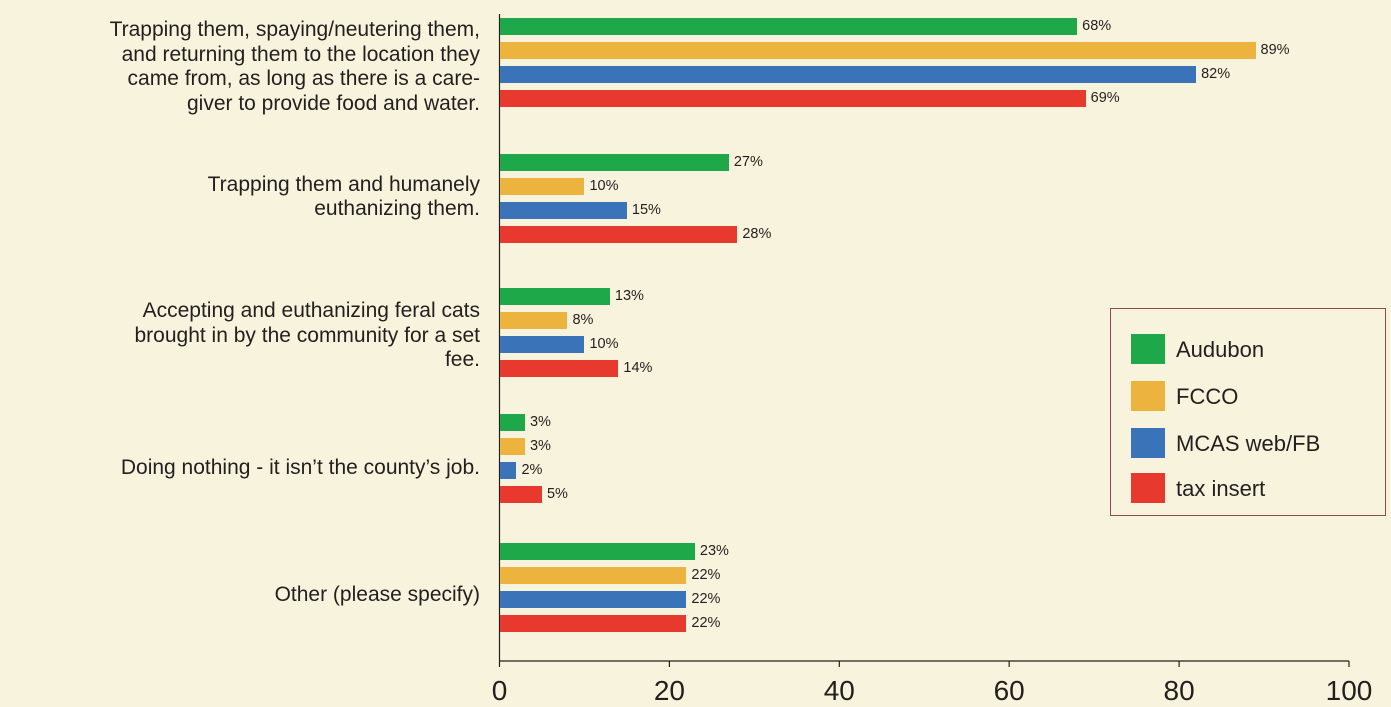 Image resolution: width=1391 pixels, height=707 pixels. I want to click on x-tick-label: 40, so click(839, 690).